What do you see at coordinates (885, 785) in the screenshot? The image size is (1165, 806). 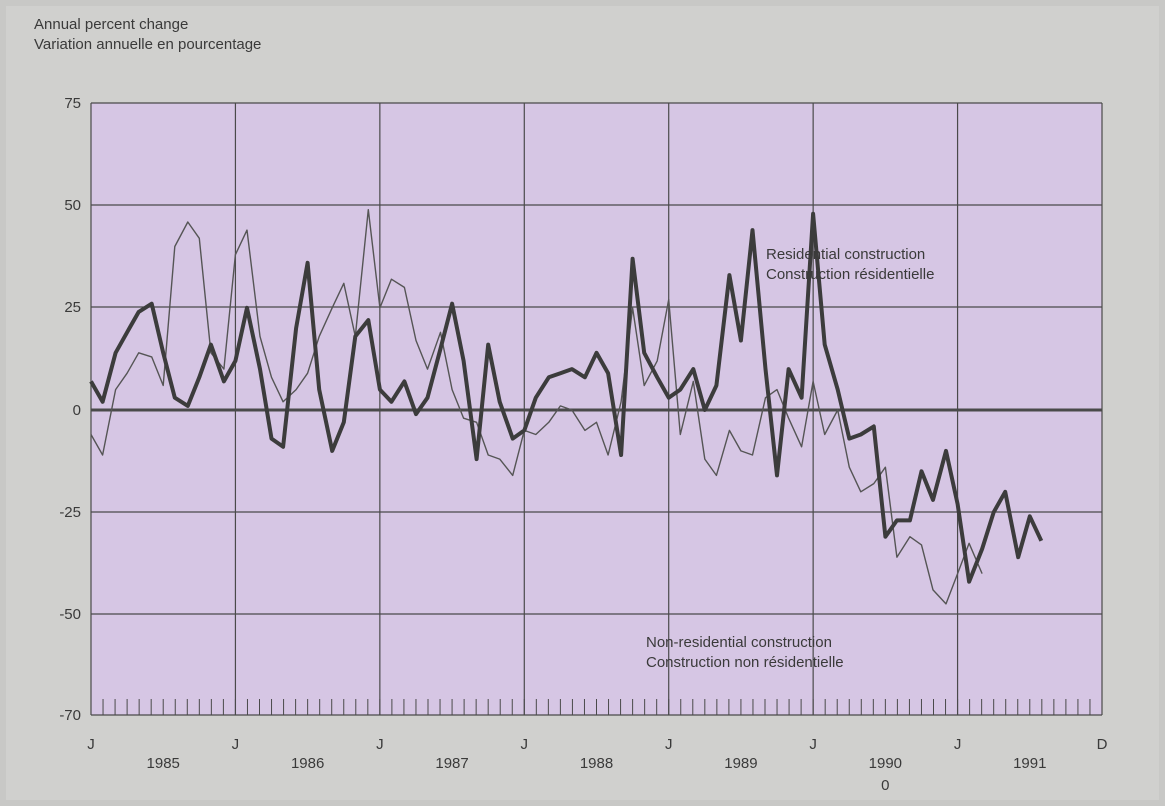 I see `x-extra-label: 0` at bounding box center [885, 785].